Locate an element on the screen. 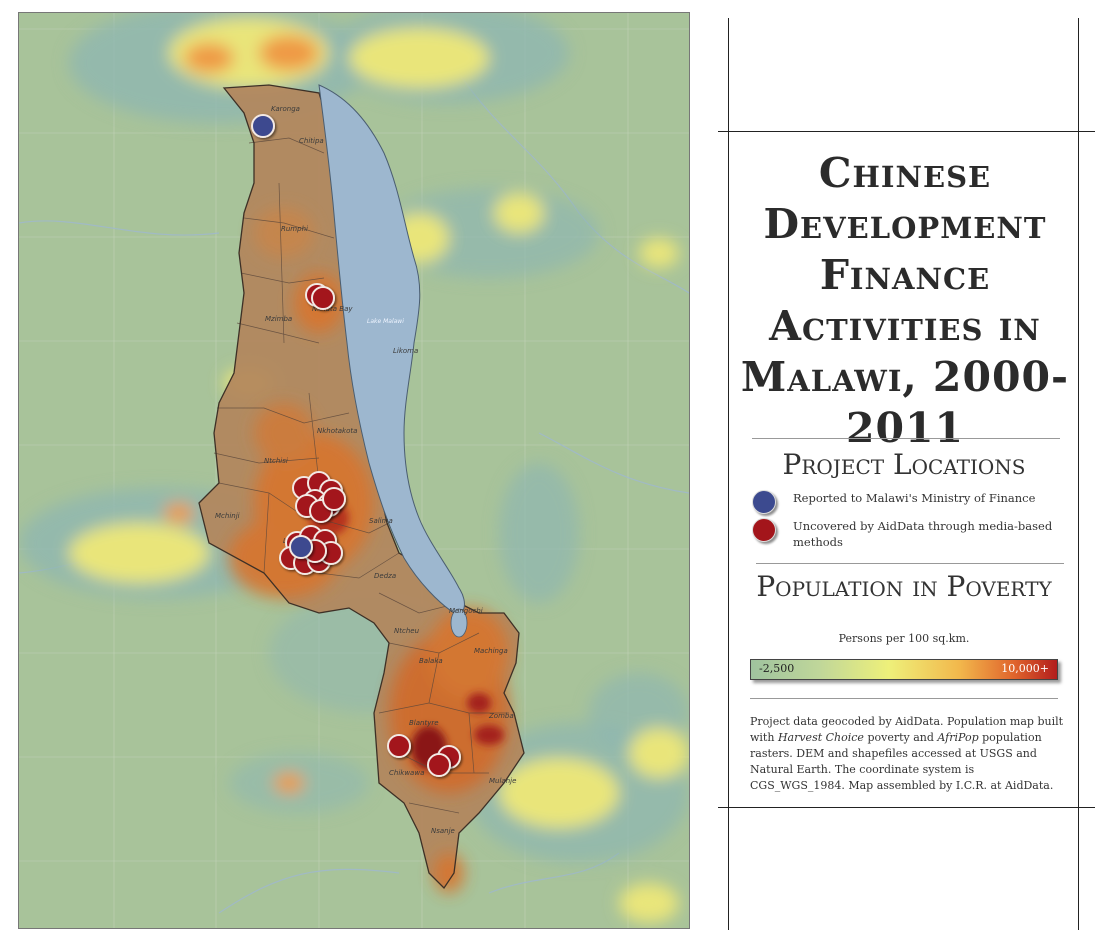  poverty-color-ramp: -2,500 10,000+ is located at coordinates (904, 669).